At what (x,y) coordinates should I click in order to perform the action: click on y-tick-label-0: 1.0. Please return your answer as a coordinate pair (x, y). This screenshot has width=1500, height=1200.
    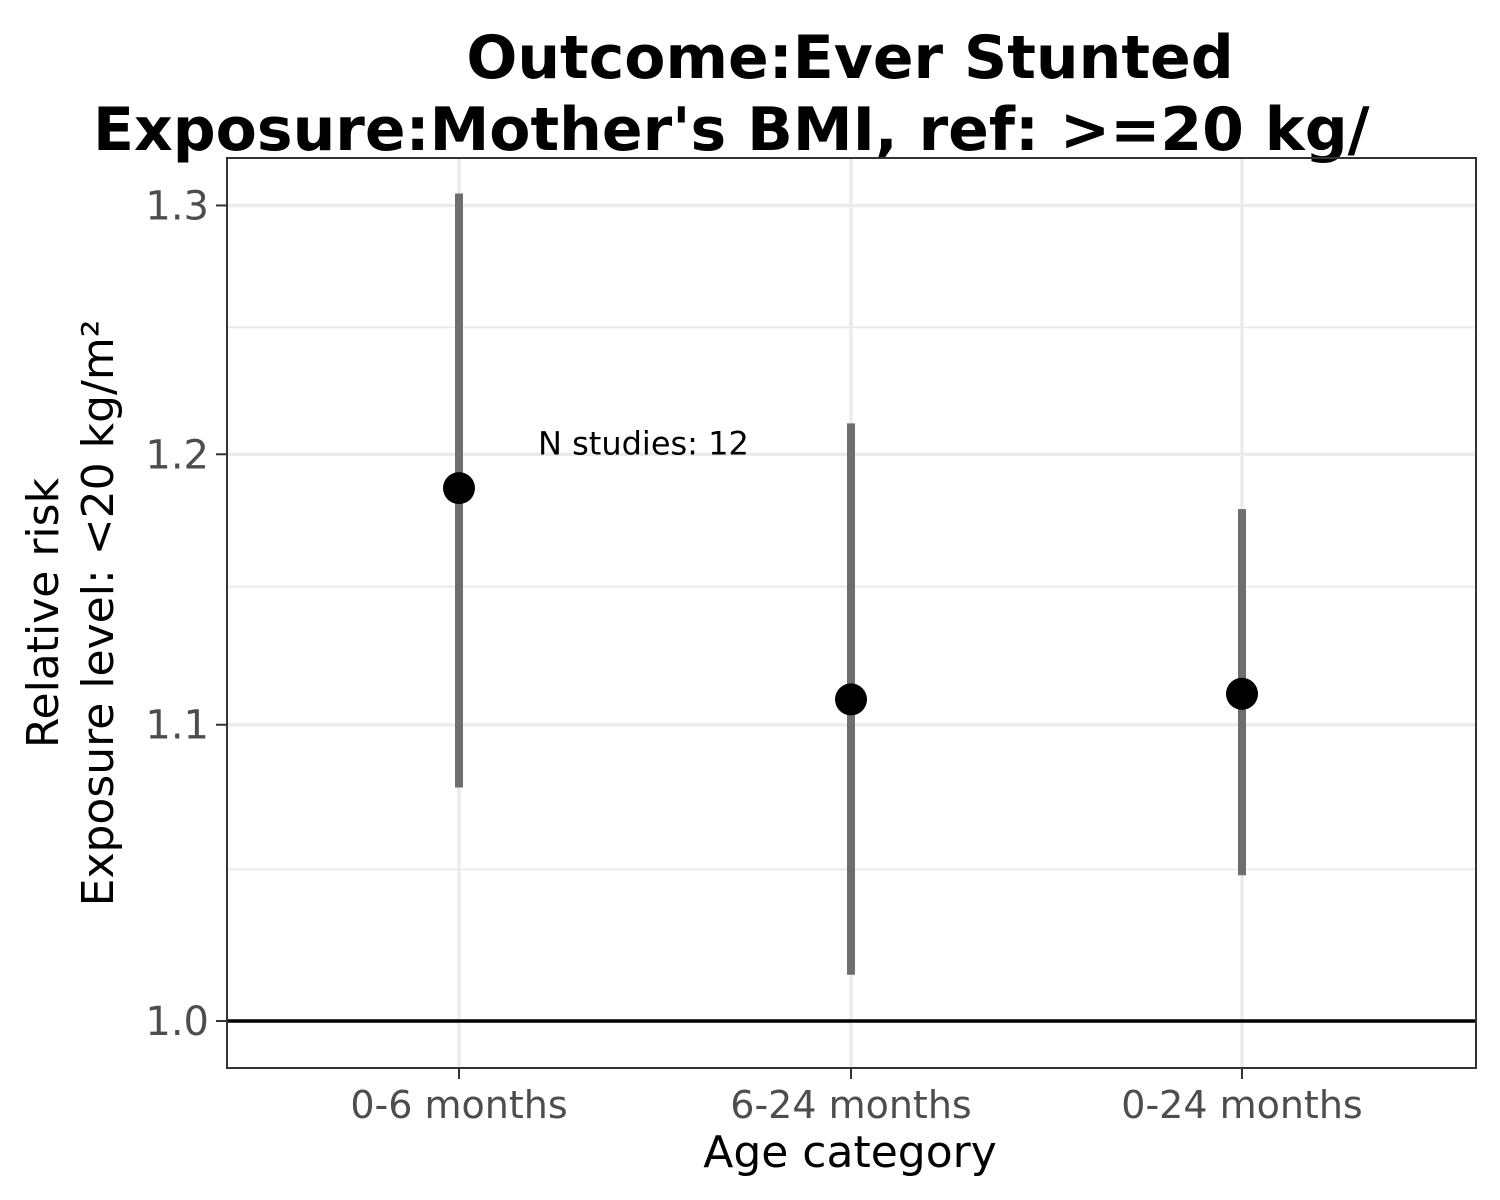
    Looking at the image, I should click on (177, 1022).